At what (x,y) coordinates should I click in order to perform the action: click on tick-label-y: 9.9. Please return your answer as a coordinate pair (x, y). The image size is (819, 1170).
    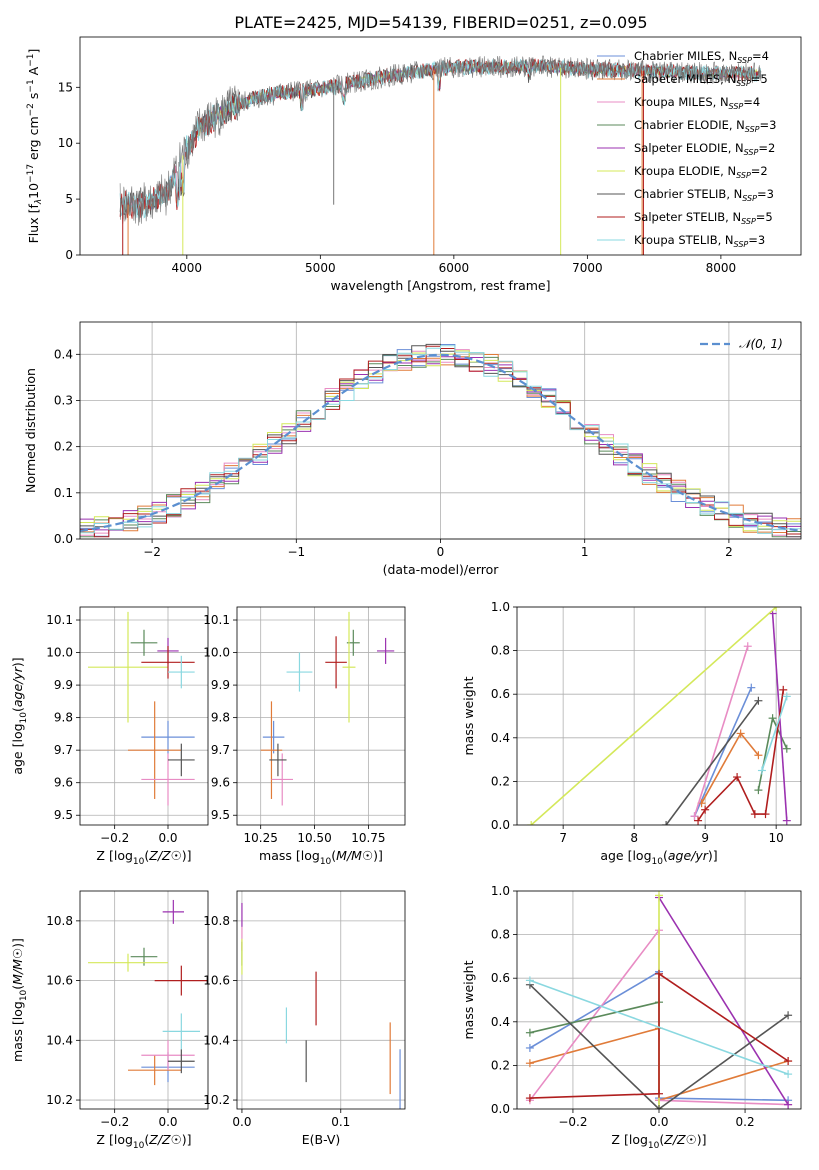
    Looking at the image, I should click on (63, 685).